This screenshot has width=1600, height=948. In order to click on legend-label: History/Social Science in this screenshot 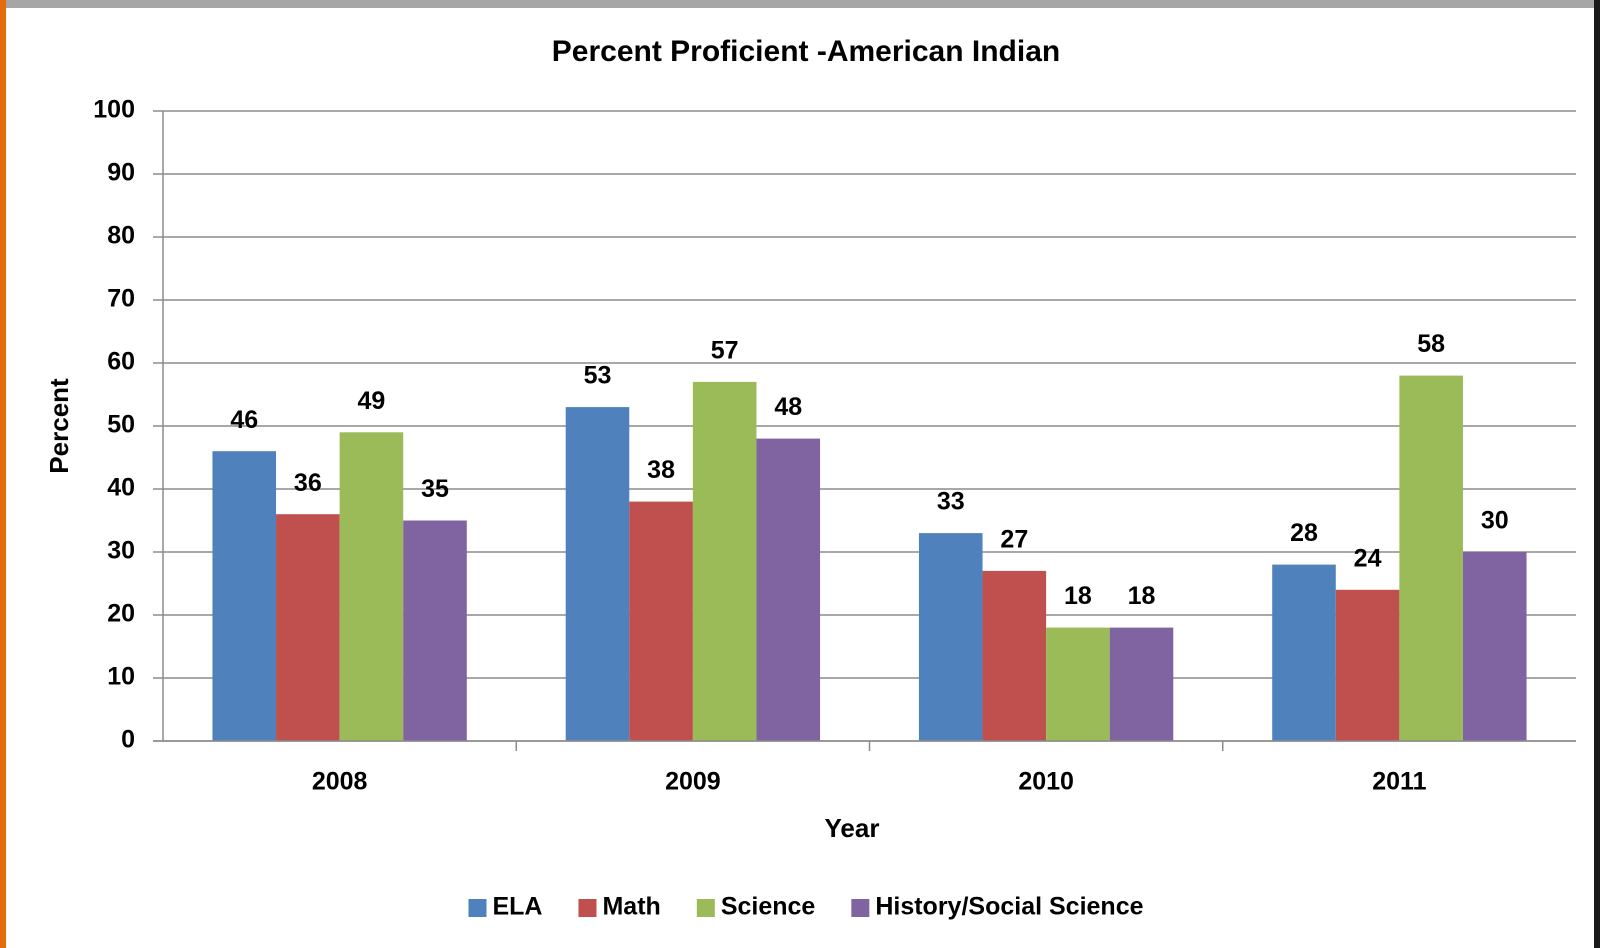, I will do `click(1009, 907)`.